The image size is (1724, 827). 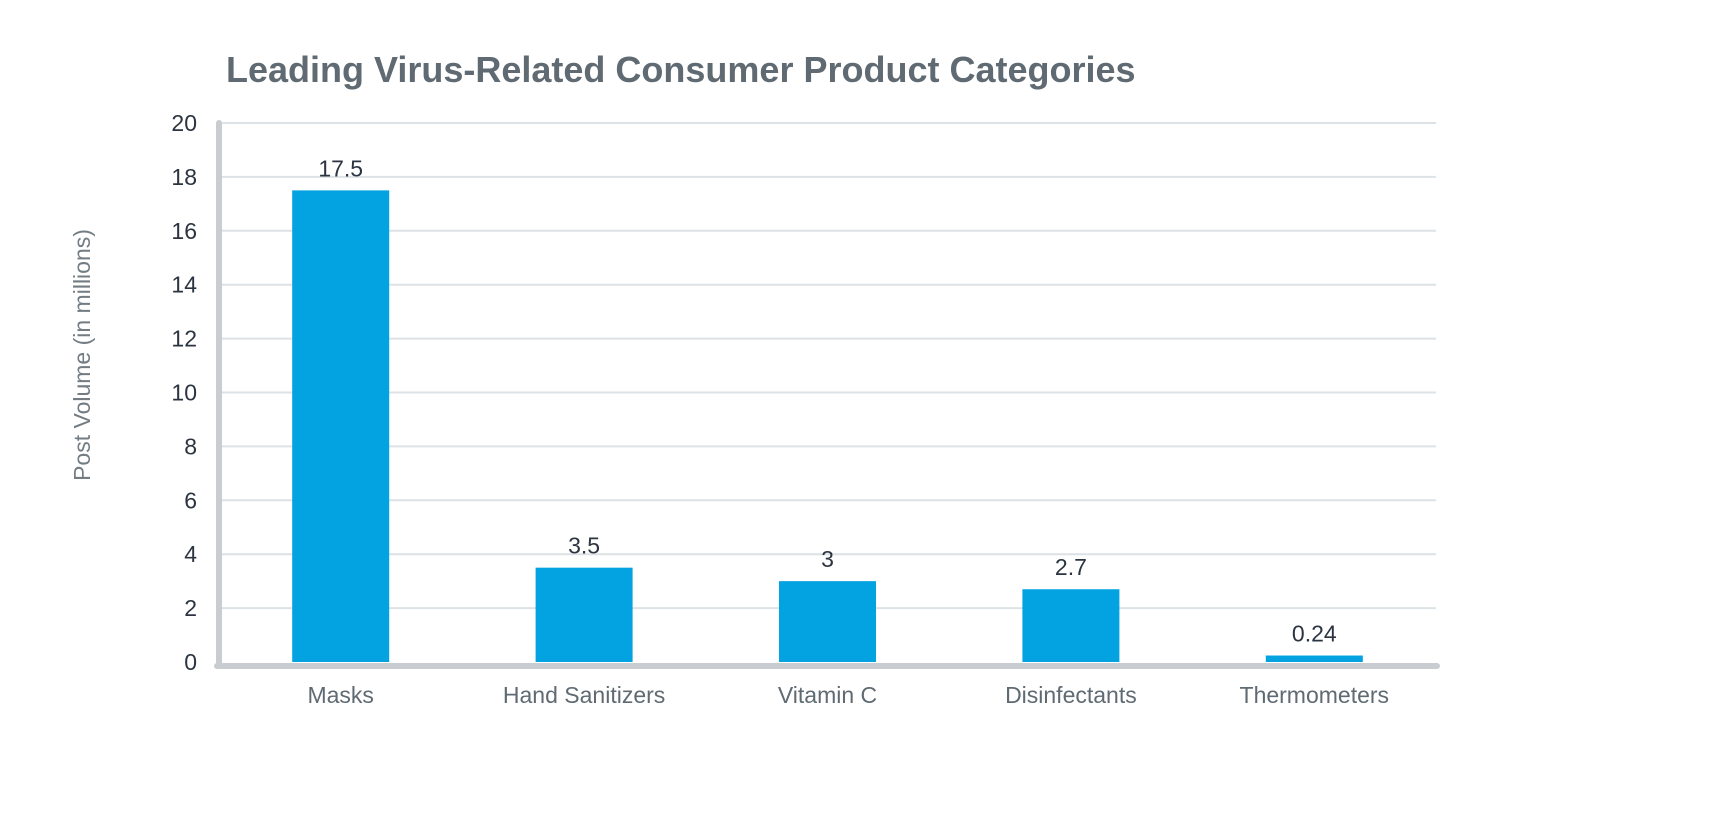 What do you see at coordinates (1315, 695) in the screenshot?
I see `x-tick-label: Thermometers` at bounding box center [1315, 695].